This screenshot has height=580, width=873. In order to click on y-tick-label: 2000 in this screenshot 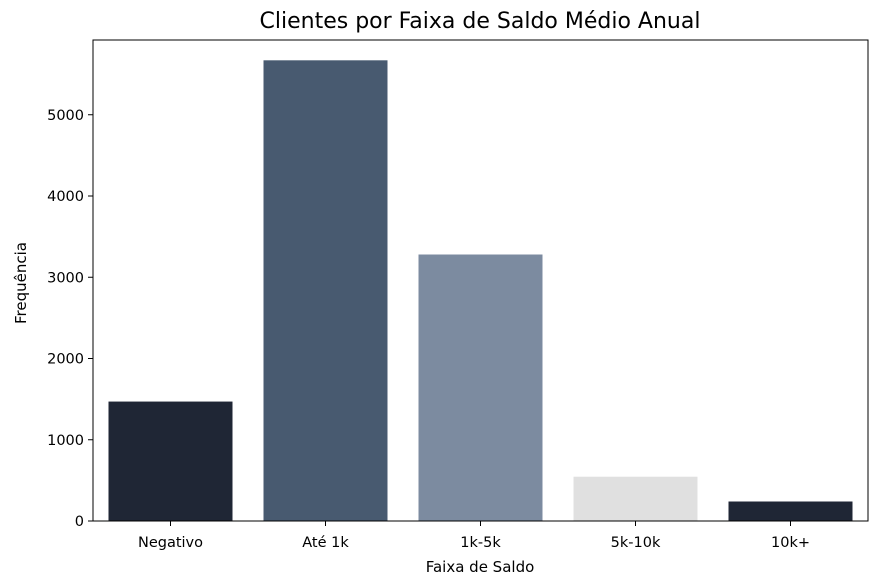, I will do `click(65, 360)`.